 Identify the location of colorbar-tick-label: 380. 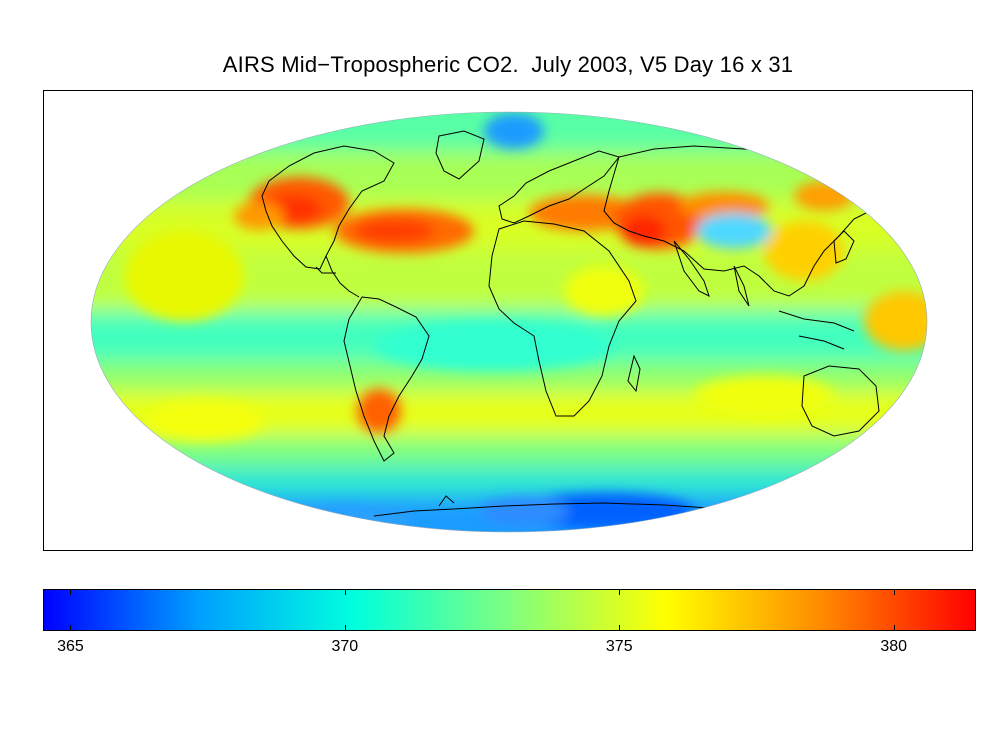
(894, 646).